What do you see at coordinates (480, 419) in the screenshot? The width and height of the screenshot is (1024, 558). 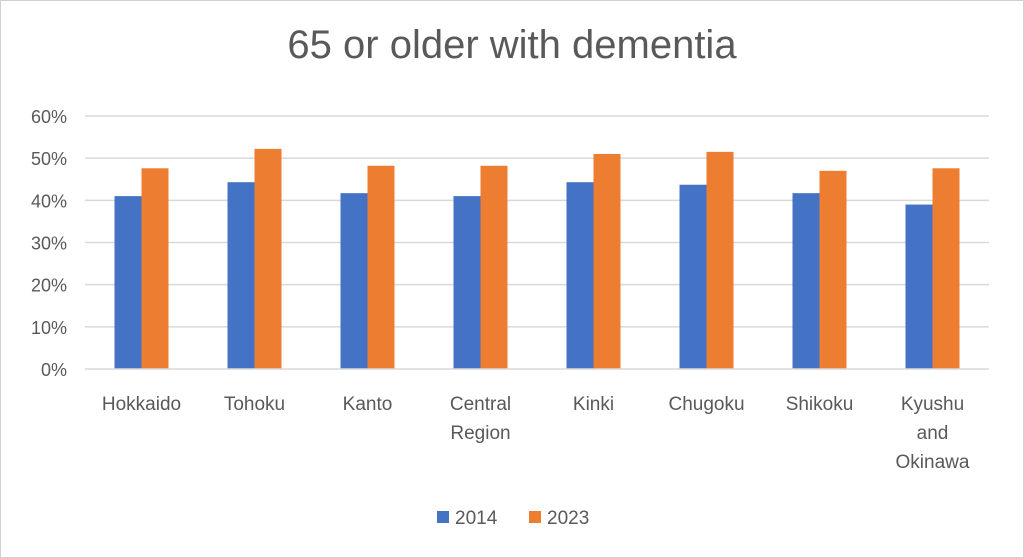 I see `x-category-label: Central Region` at bounding box center [480, 419].